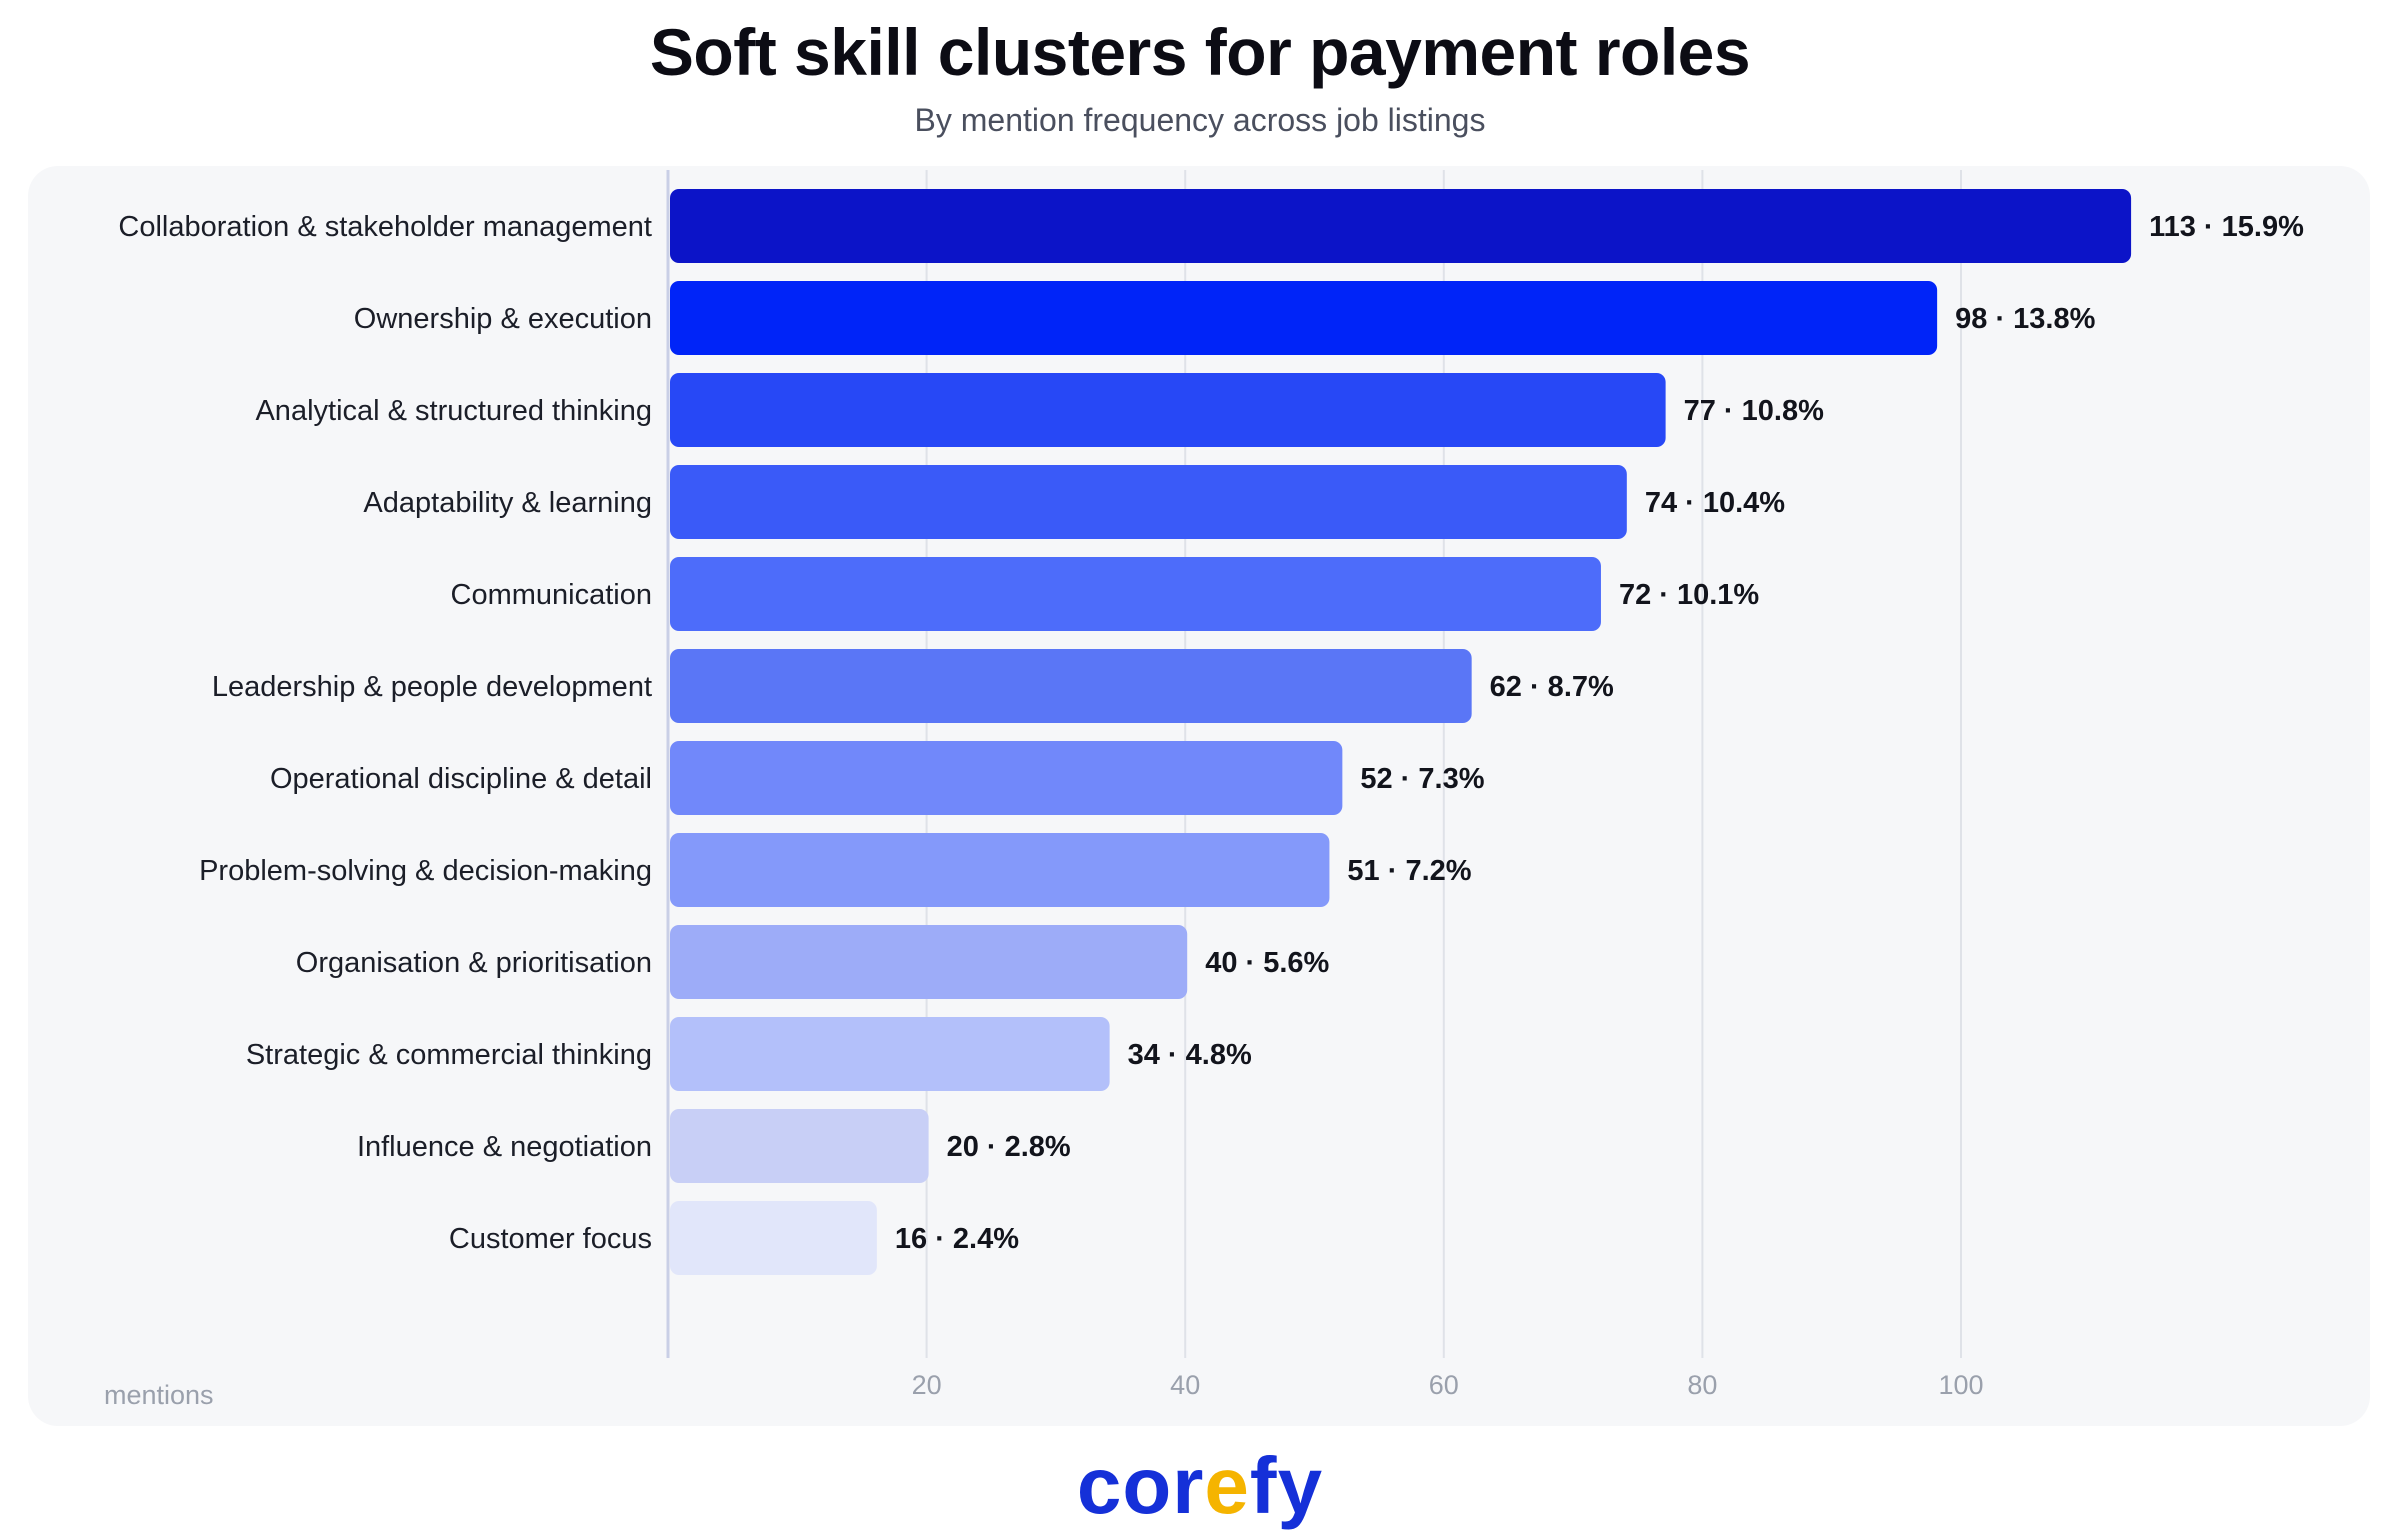 The height and width of the screenshot is (1532, 2400). What do you see at coordinates (550, 1239) in the screenshot?
I see `category-label: Customer focus` at bounding box center [550, 1239].